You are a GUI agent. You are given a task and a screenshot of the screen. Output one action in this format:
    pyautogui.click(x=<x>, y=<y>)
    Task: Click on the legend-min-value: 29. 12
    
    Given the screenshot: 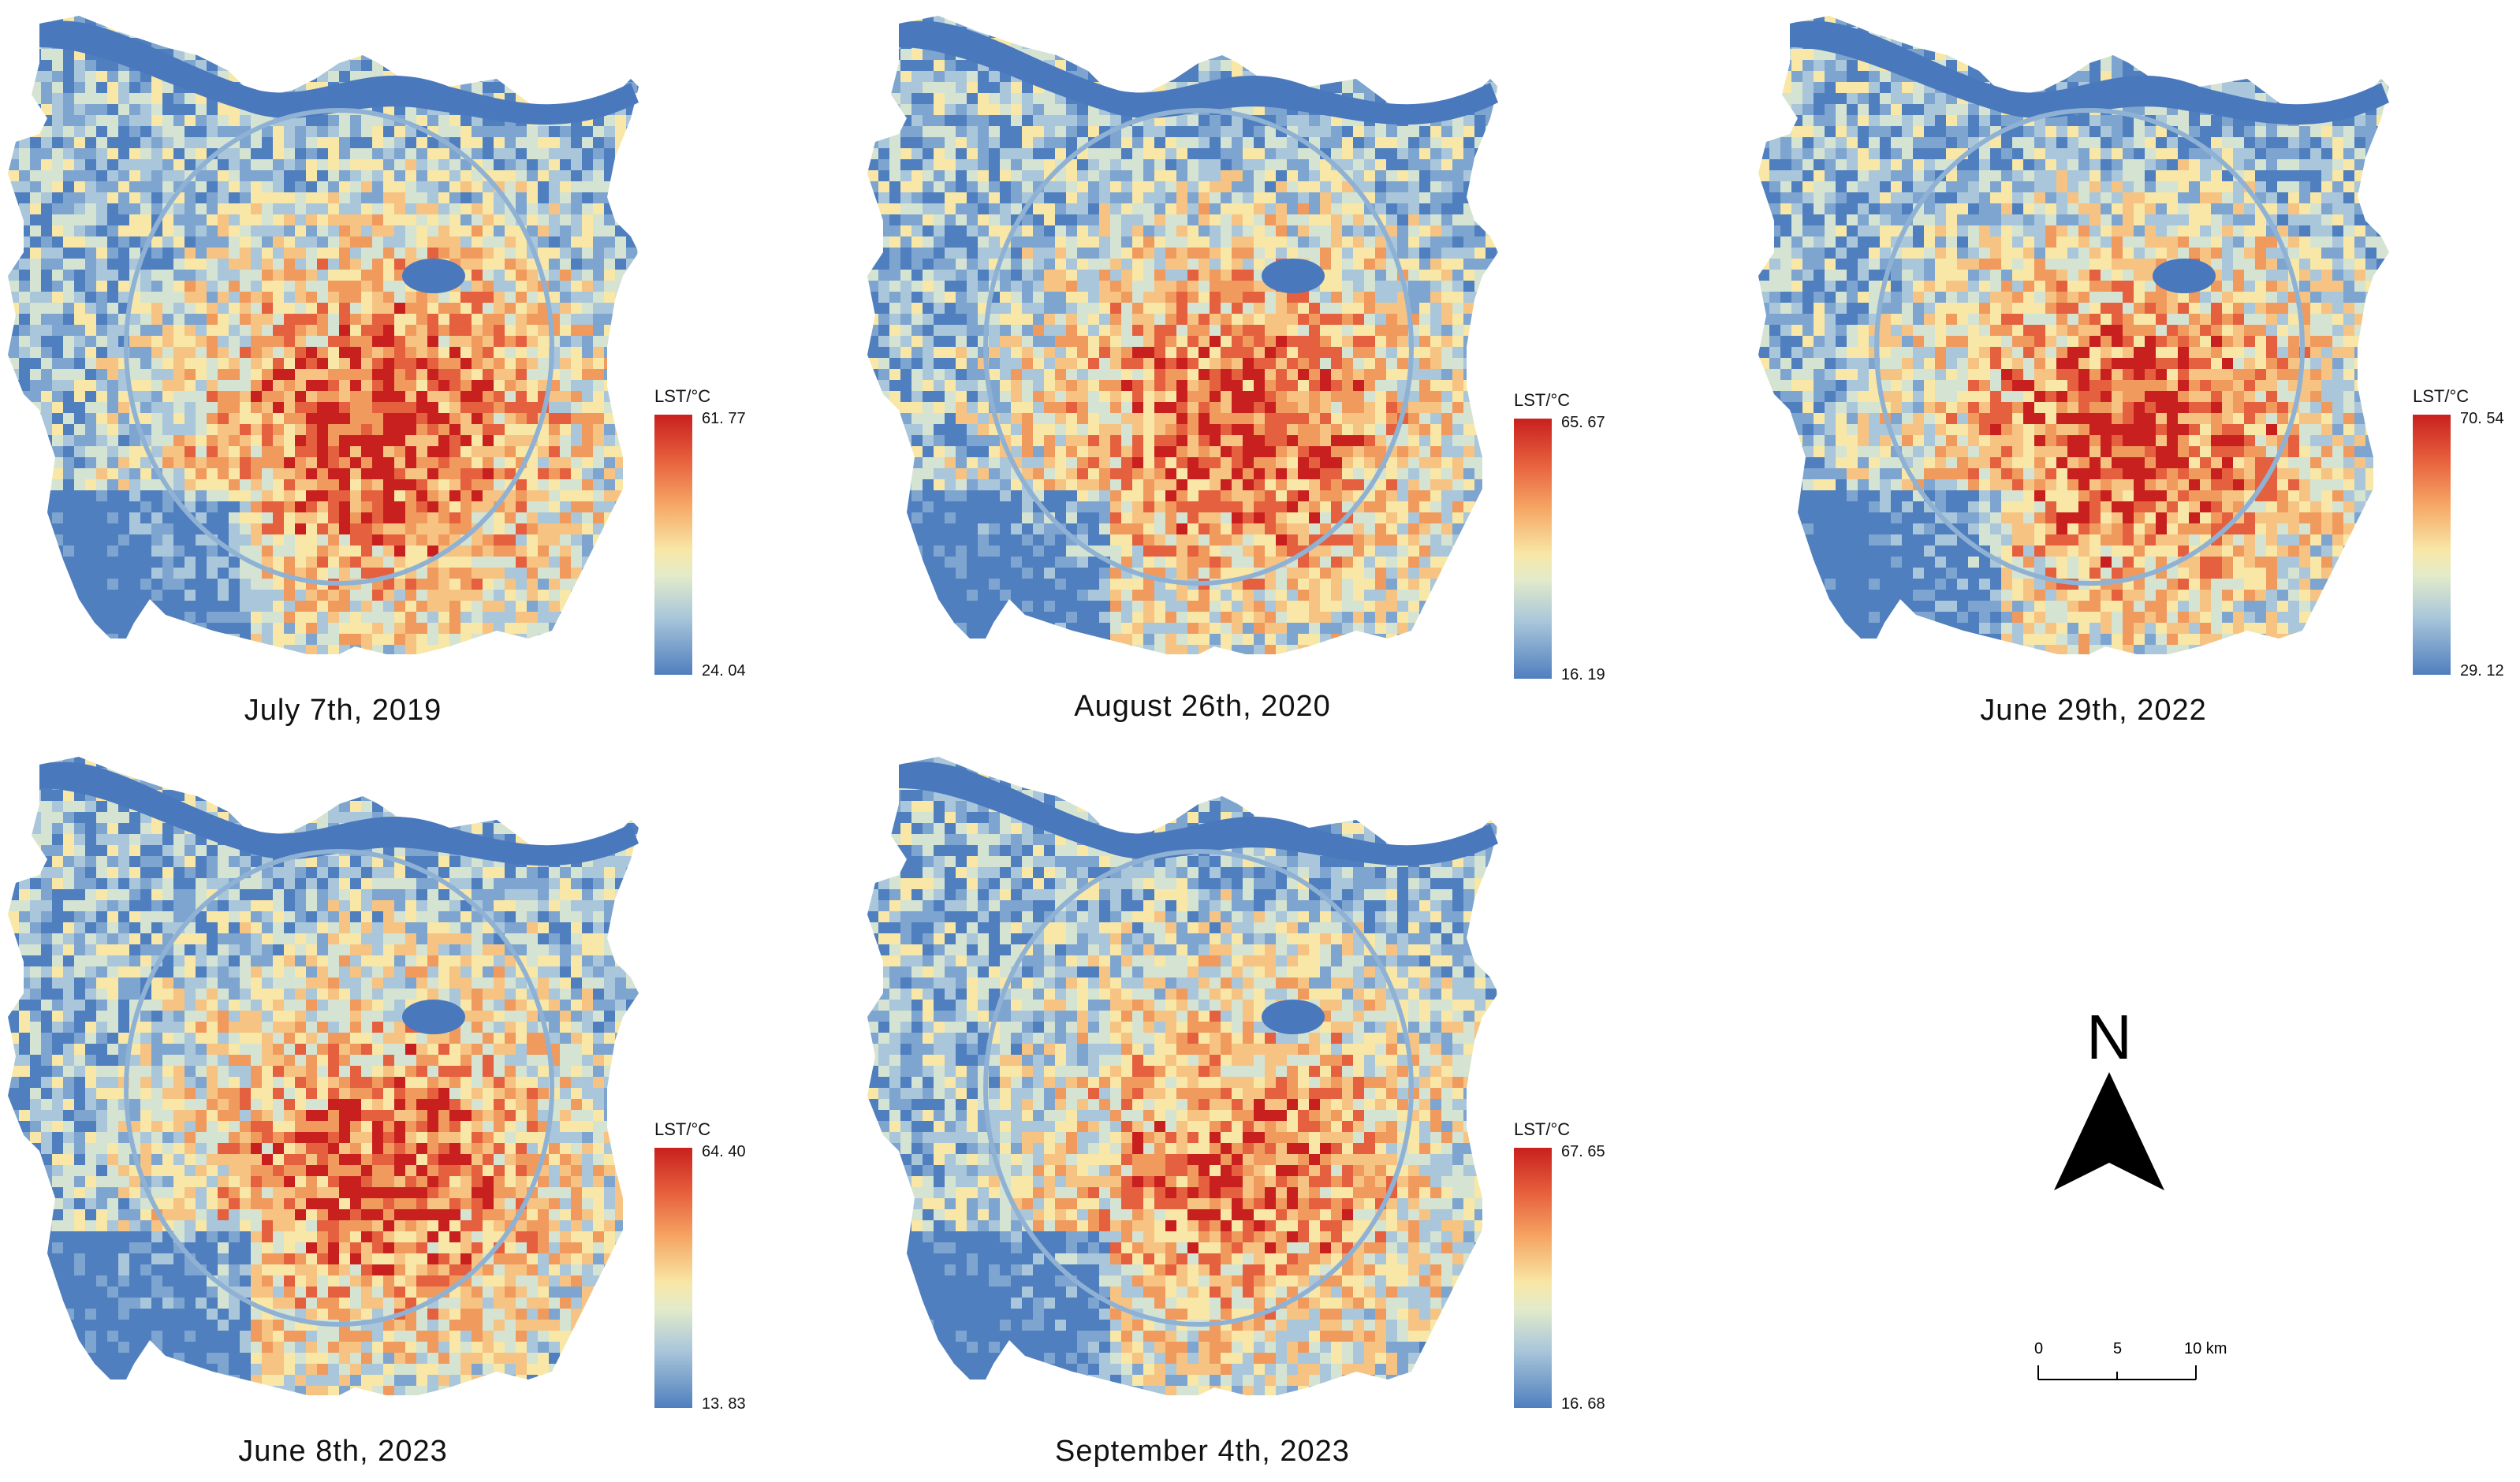 What is the action you would take?
    pyautogui.click(x=2482, y=671)
    